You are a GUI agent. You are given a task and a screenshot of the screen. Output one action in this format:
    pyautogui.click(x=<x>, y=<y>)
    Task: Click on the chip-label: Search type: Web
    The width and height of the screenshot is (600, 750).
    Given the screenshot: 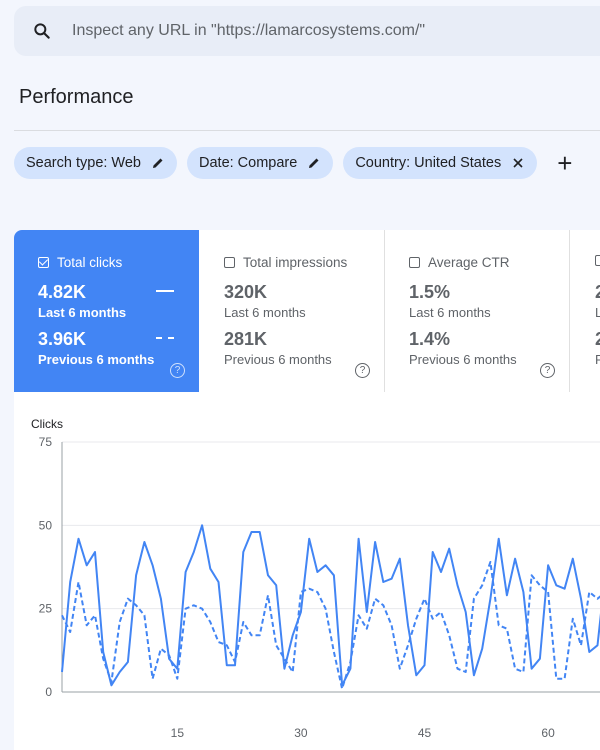 What is the action you would take?
    pyautogui.click(x=83, y=163)
    